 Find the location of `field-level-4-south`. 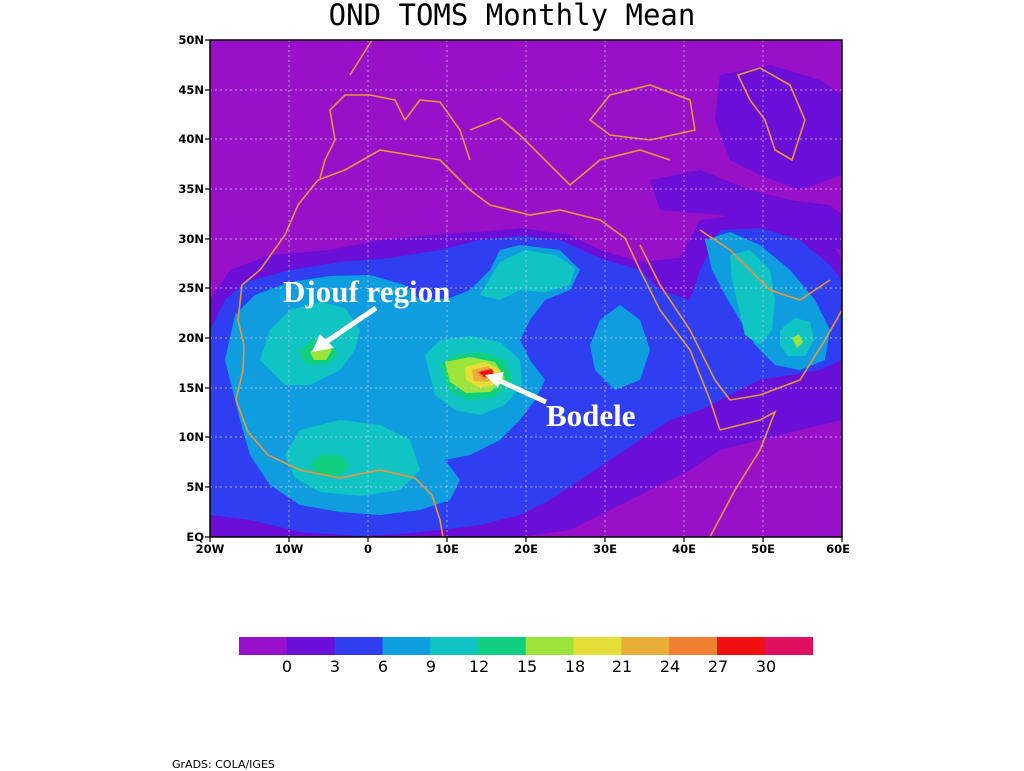

field-level-4-south is located at coordinates (352, 458).